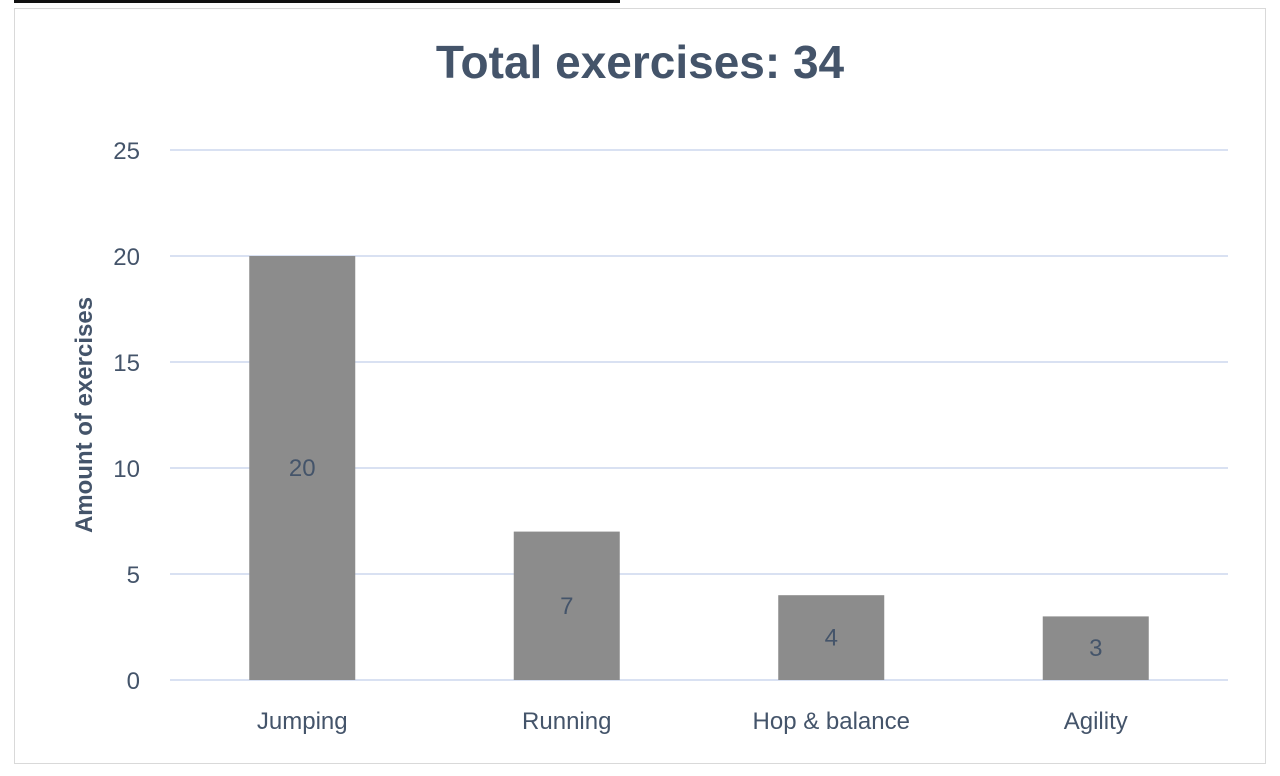 The height and width of the screenshot is (776, 1280). Describe the element at coordinates (126, 257) in the screenshot. I see `y-tick-label: 20` at that location.